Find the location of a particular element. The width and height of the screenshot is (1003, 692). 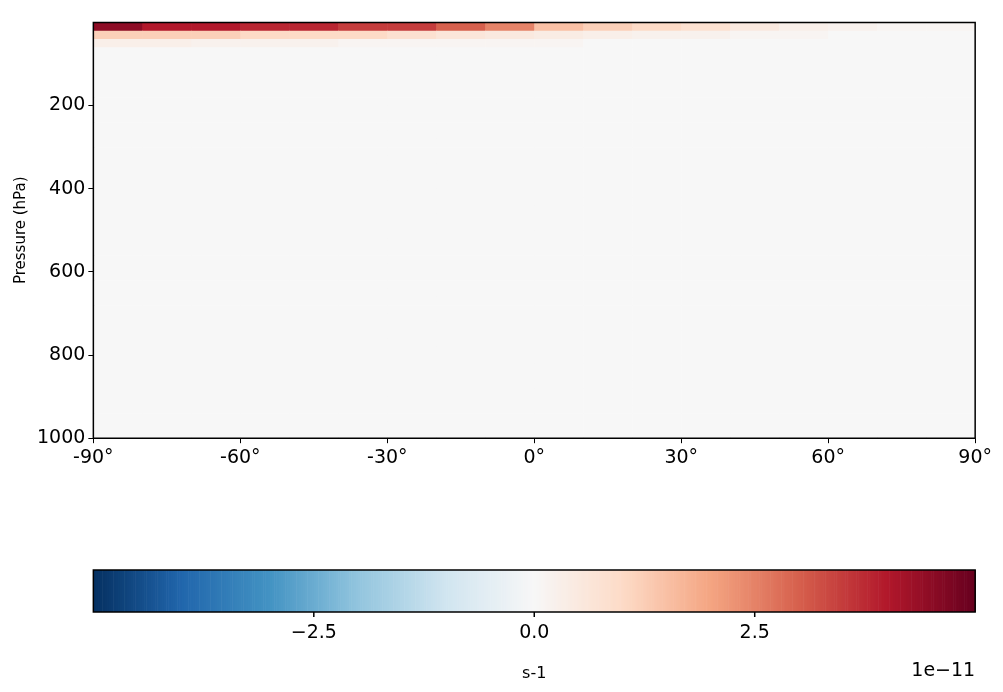

color-bar-label: 0.0 is located at coordinates (534, 631).